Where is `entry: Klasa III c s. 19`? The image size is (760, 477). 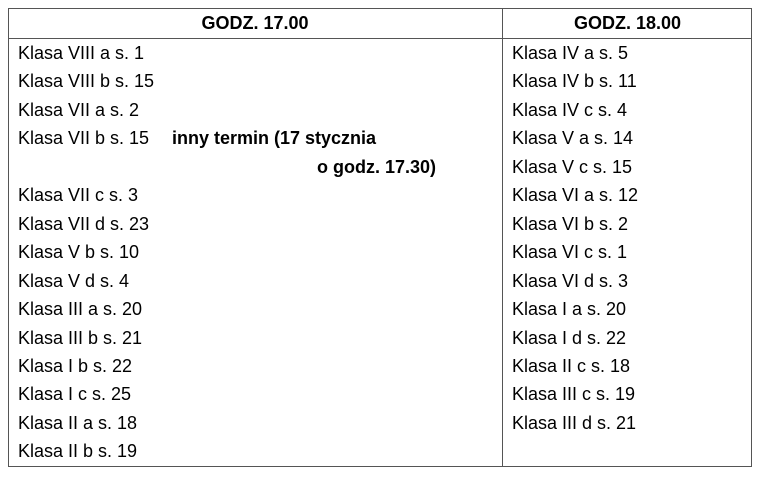 entry: Klasa III c s. 19 is located at coordinates (574, 394).